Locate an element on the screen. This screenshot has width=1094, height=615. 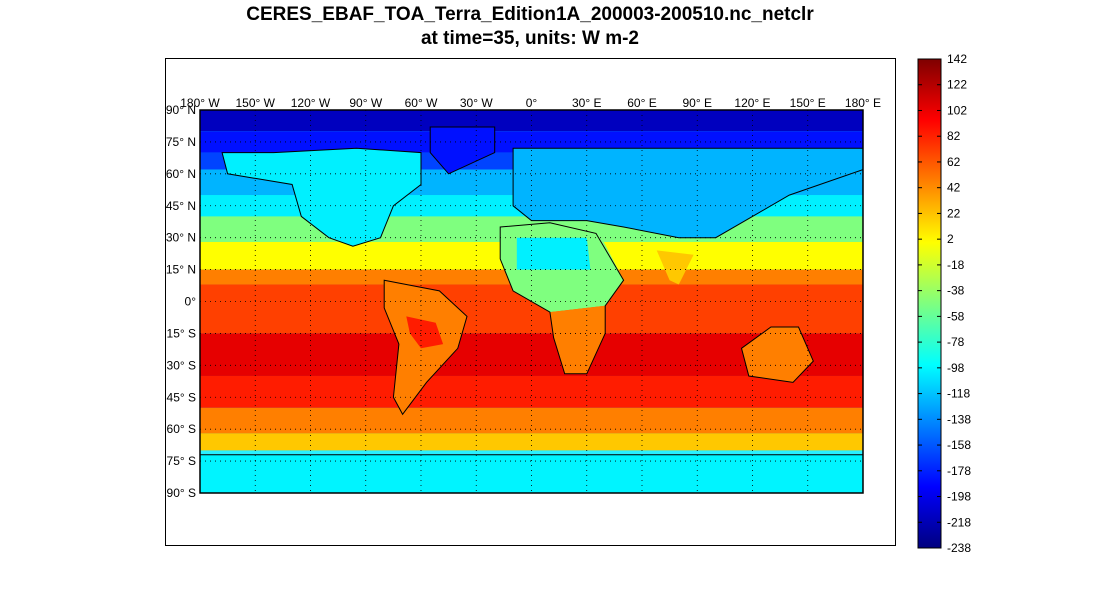
colorbar-gradient is located at coordinates (929, 303).